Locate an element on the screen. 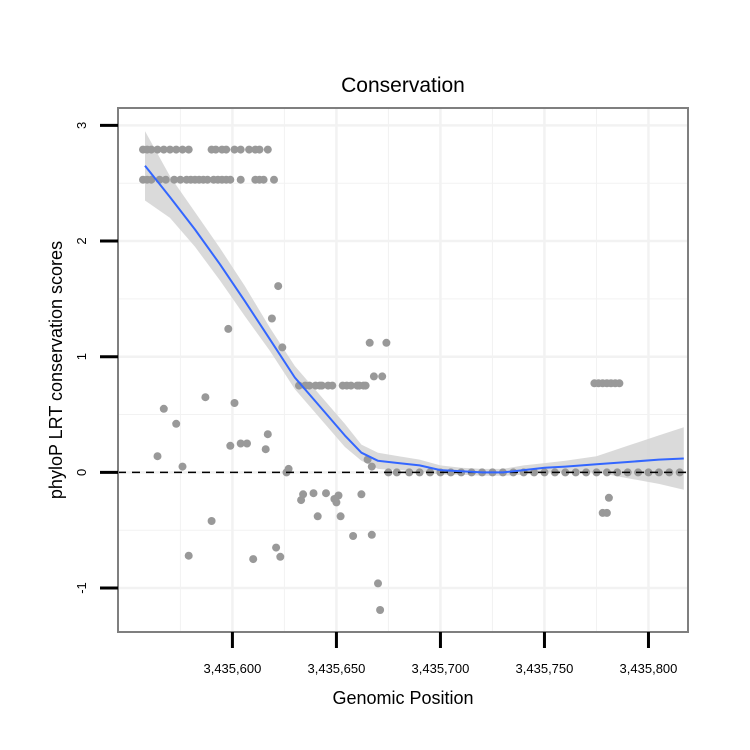  x-tick-label: 3,435,750 is located at coordinates (545, 668).